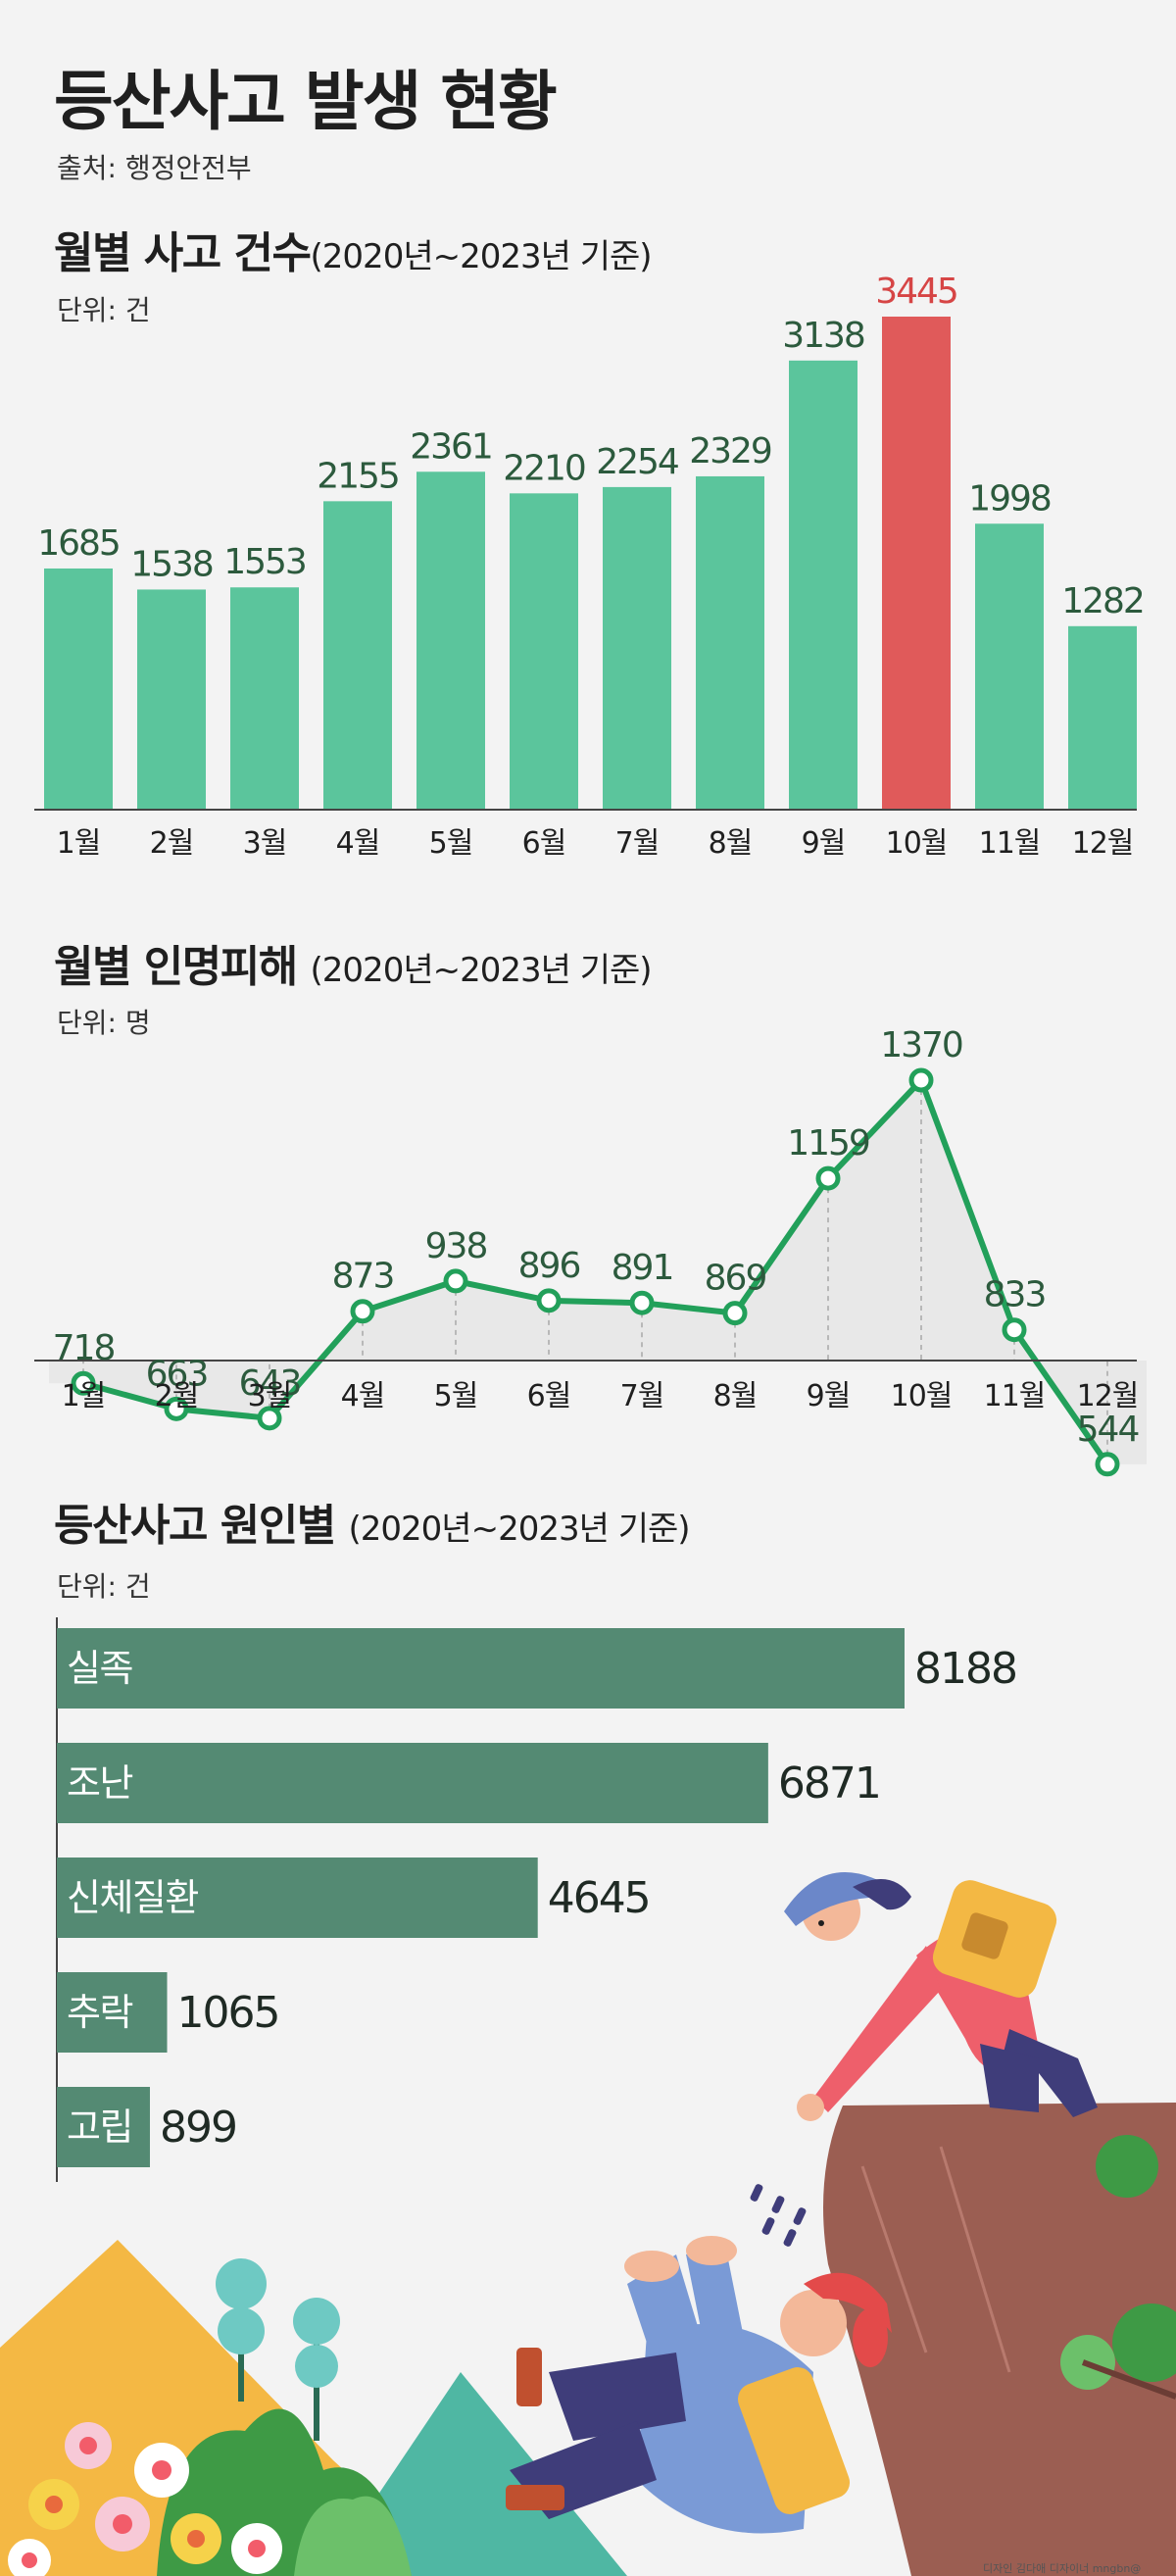 This screenshot has height=2576, width=1176. I want to click on x-tick-label: 5월, so click(456, 1396).